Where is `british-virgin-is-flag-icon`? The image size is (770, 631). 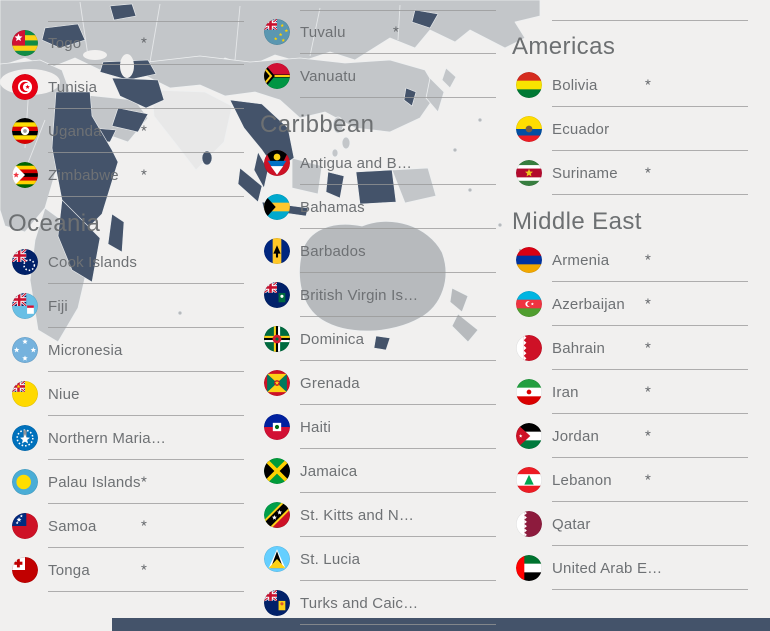
british-virgin-is-flag-icon is located at coordinates (277, 295).